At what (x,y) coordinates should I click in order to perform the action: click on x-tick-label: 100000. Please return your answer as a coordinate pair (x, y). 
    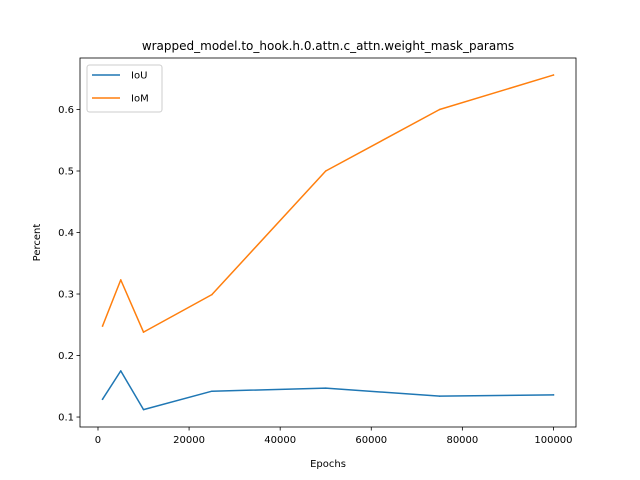
    Looking at the image, I should click on (553, 440).